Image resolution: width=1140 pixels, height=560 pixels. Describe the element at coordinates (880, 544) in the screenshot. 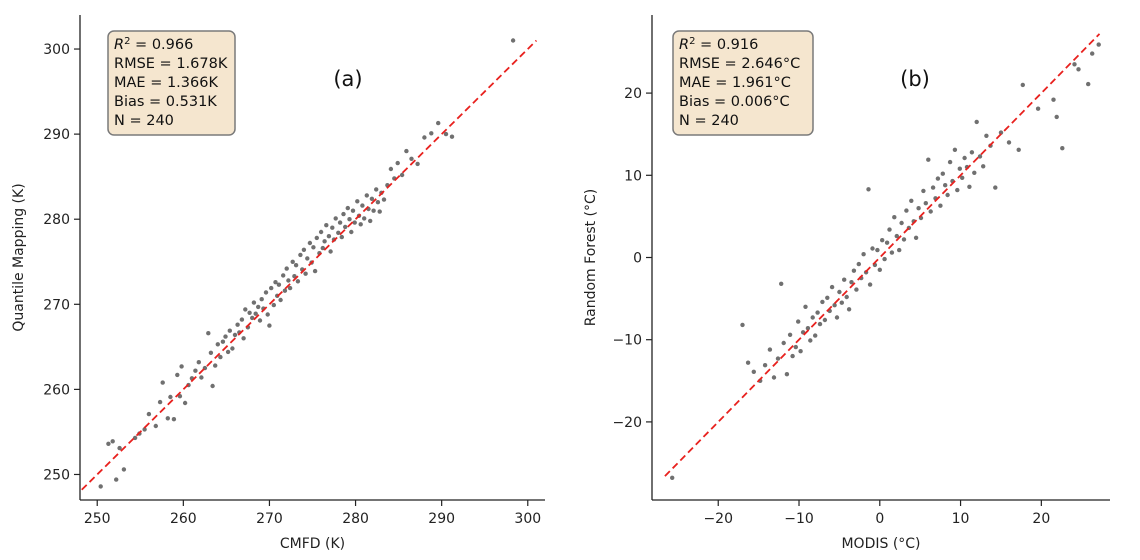

I see `panel-b-x-axis-title: MODIS (°C)` at that location.